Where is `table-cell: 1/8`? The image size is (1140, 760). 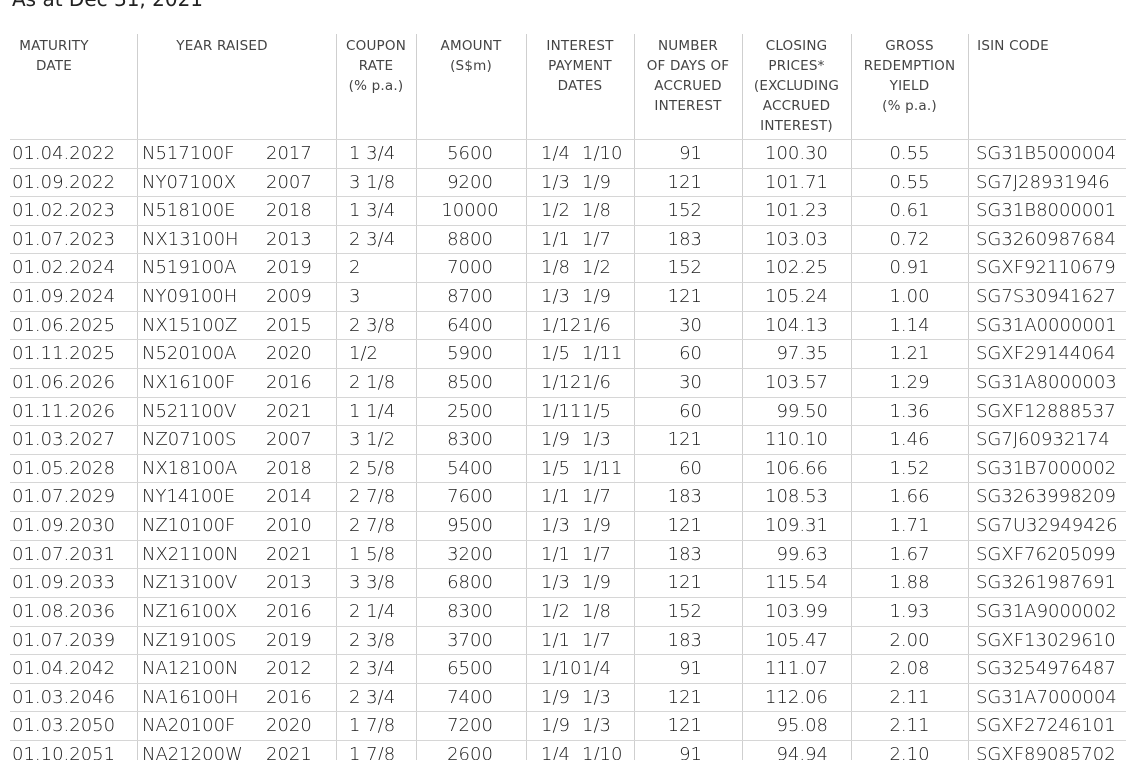
table-cell: 1/8 is located at coordinates (596, 211).